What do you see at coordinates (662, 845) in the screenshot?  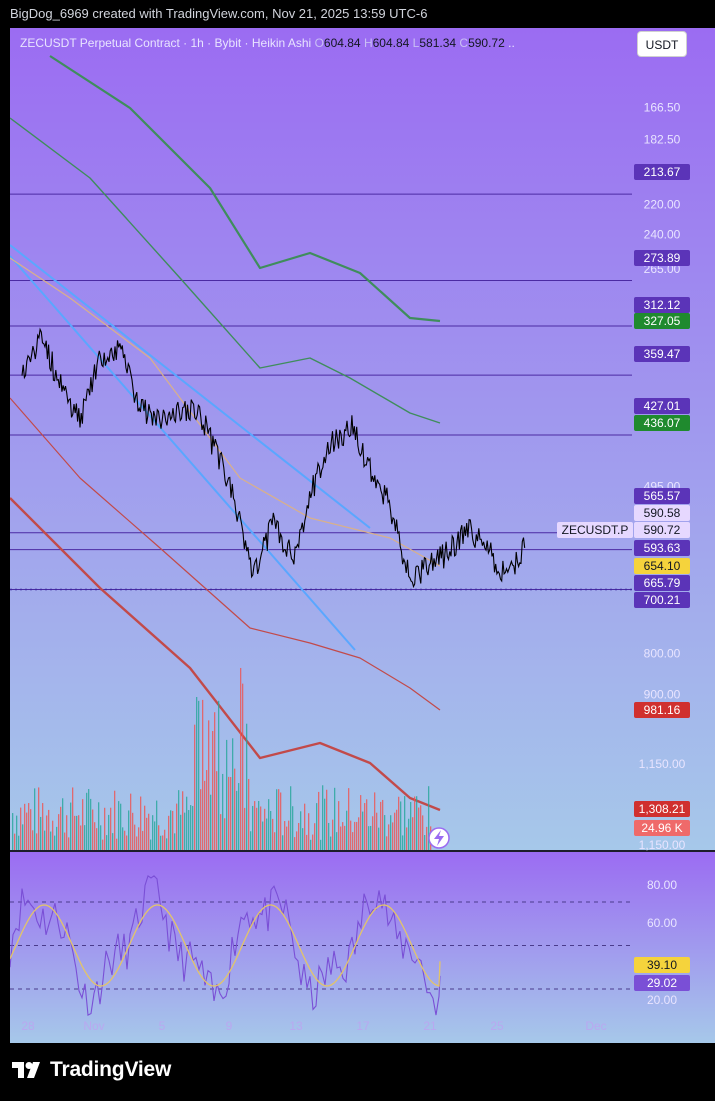 I see `y-tick-label: 1,150.00` at bounding box center [662, 845].